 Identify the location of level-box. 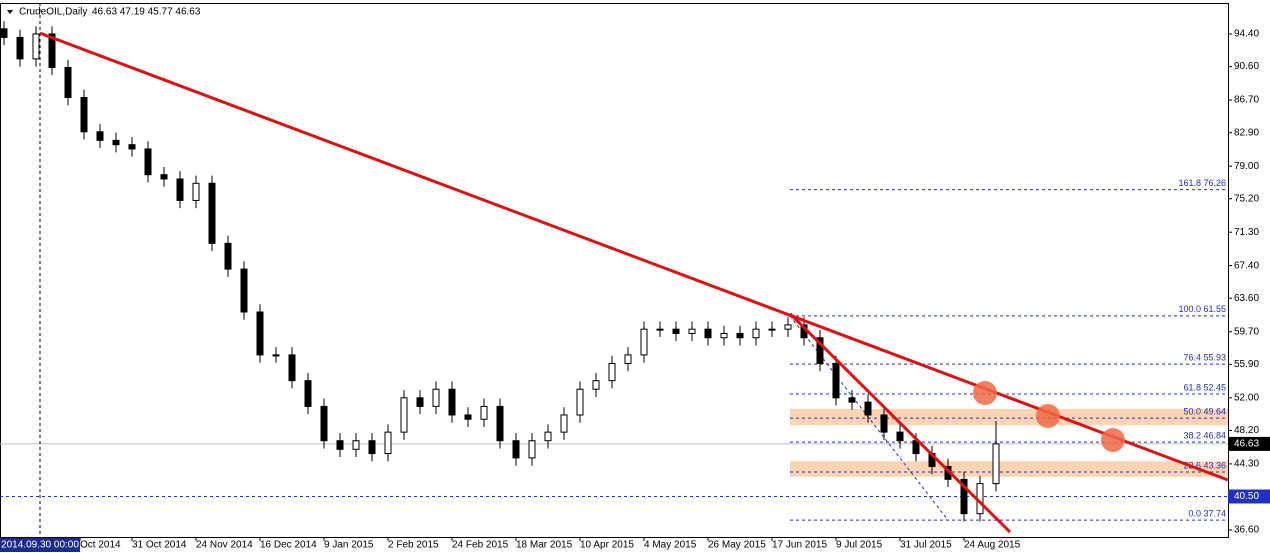
(1249, 496).